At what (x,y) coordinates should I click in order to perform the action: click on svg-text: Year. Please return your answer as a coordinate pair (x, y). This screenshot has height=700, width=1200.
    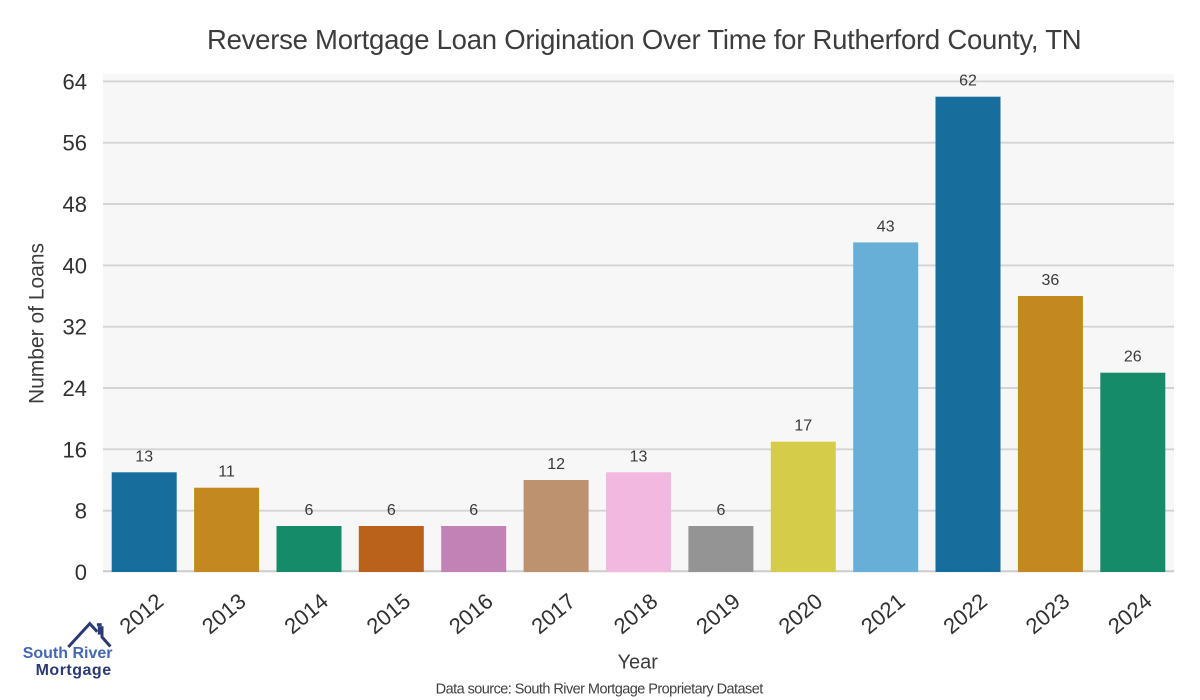
    Looking at the image, I should click on (637, 663).